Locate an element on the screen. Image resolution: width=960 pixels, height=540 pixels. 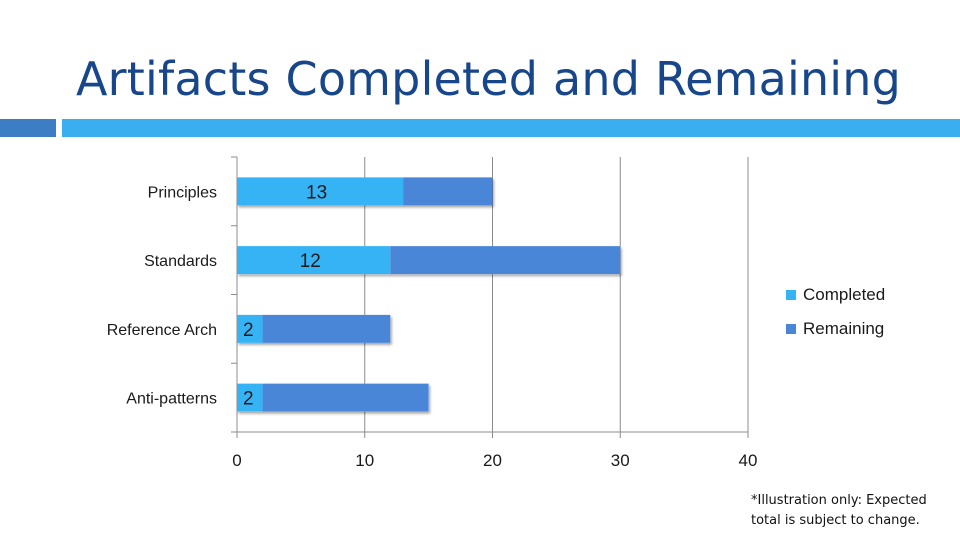
legend-swatch-remaining is located at coordinates (791, 329).